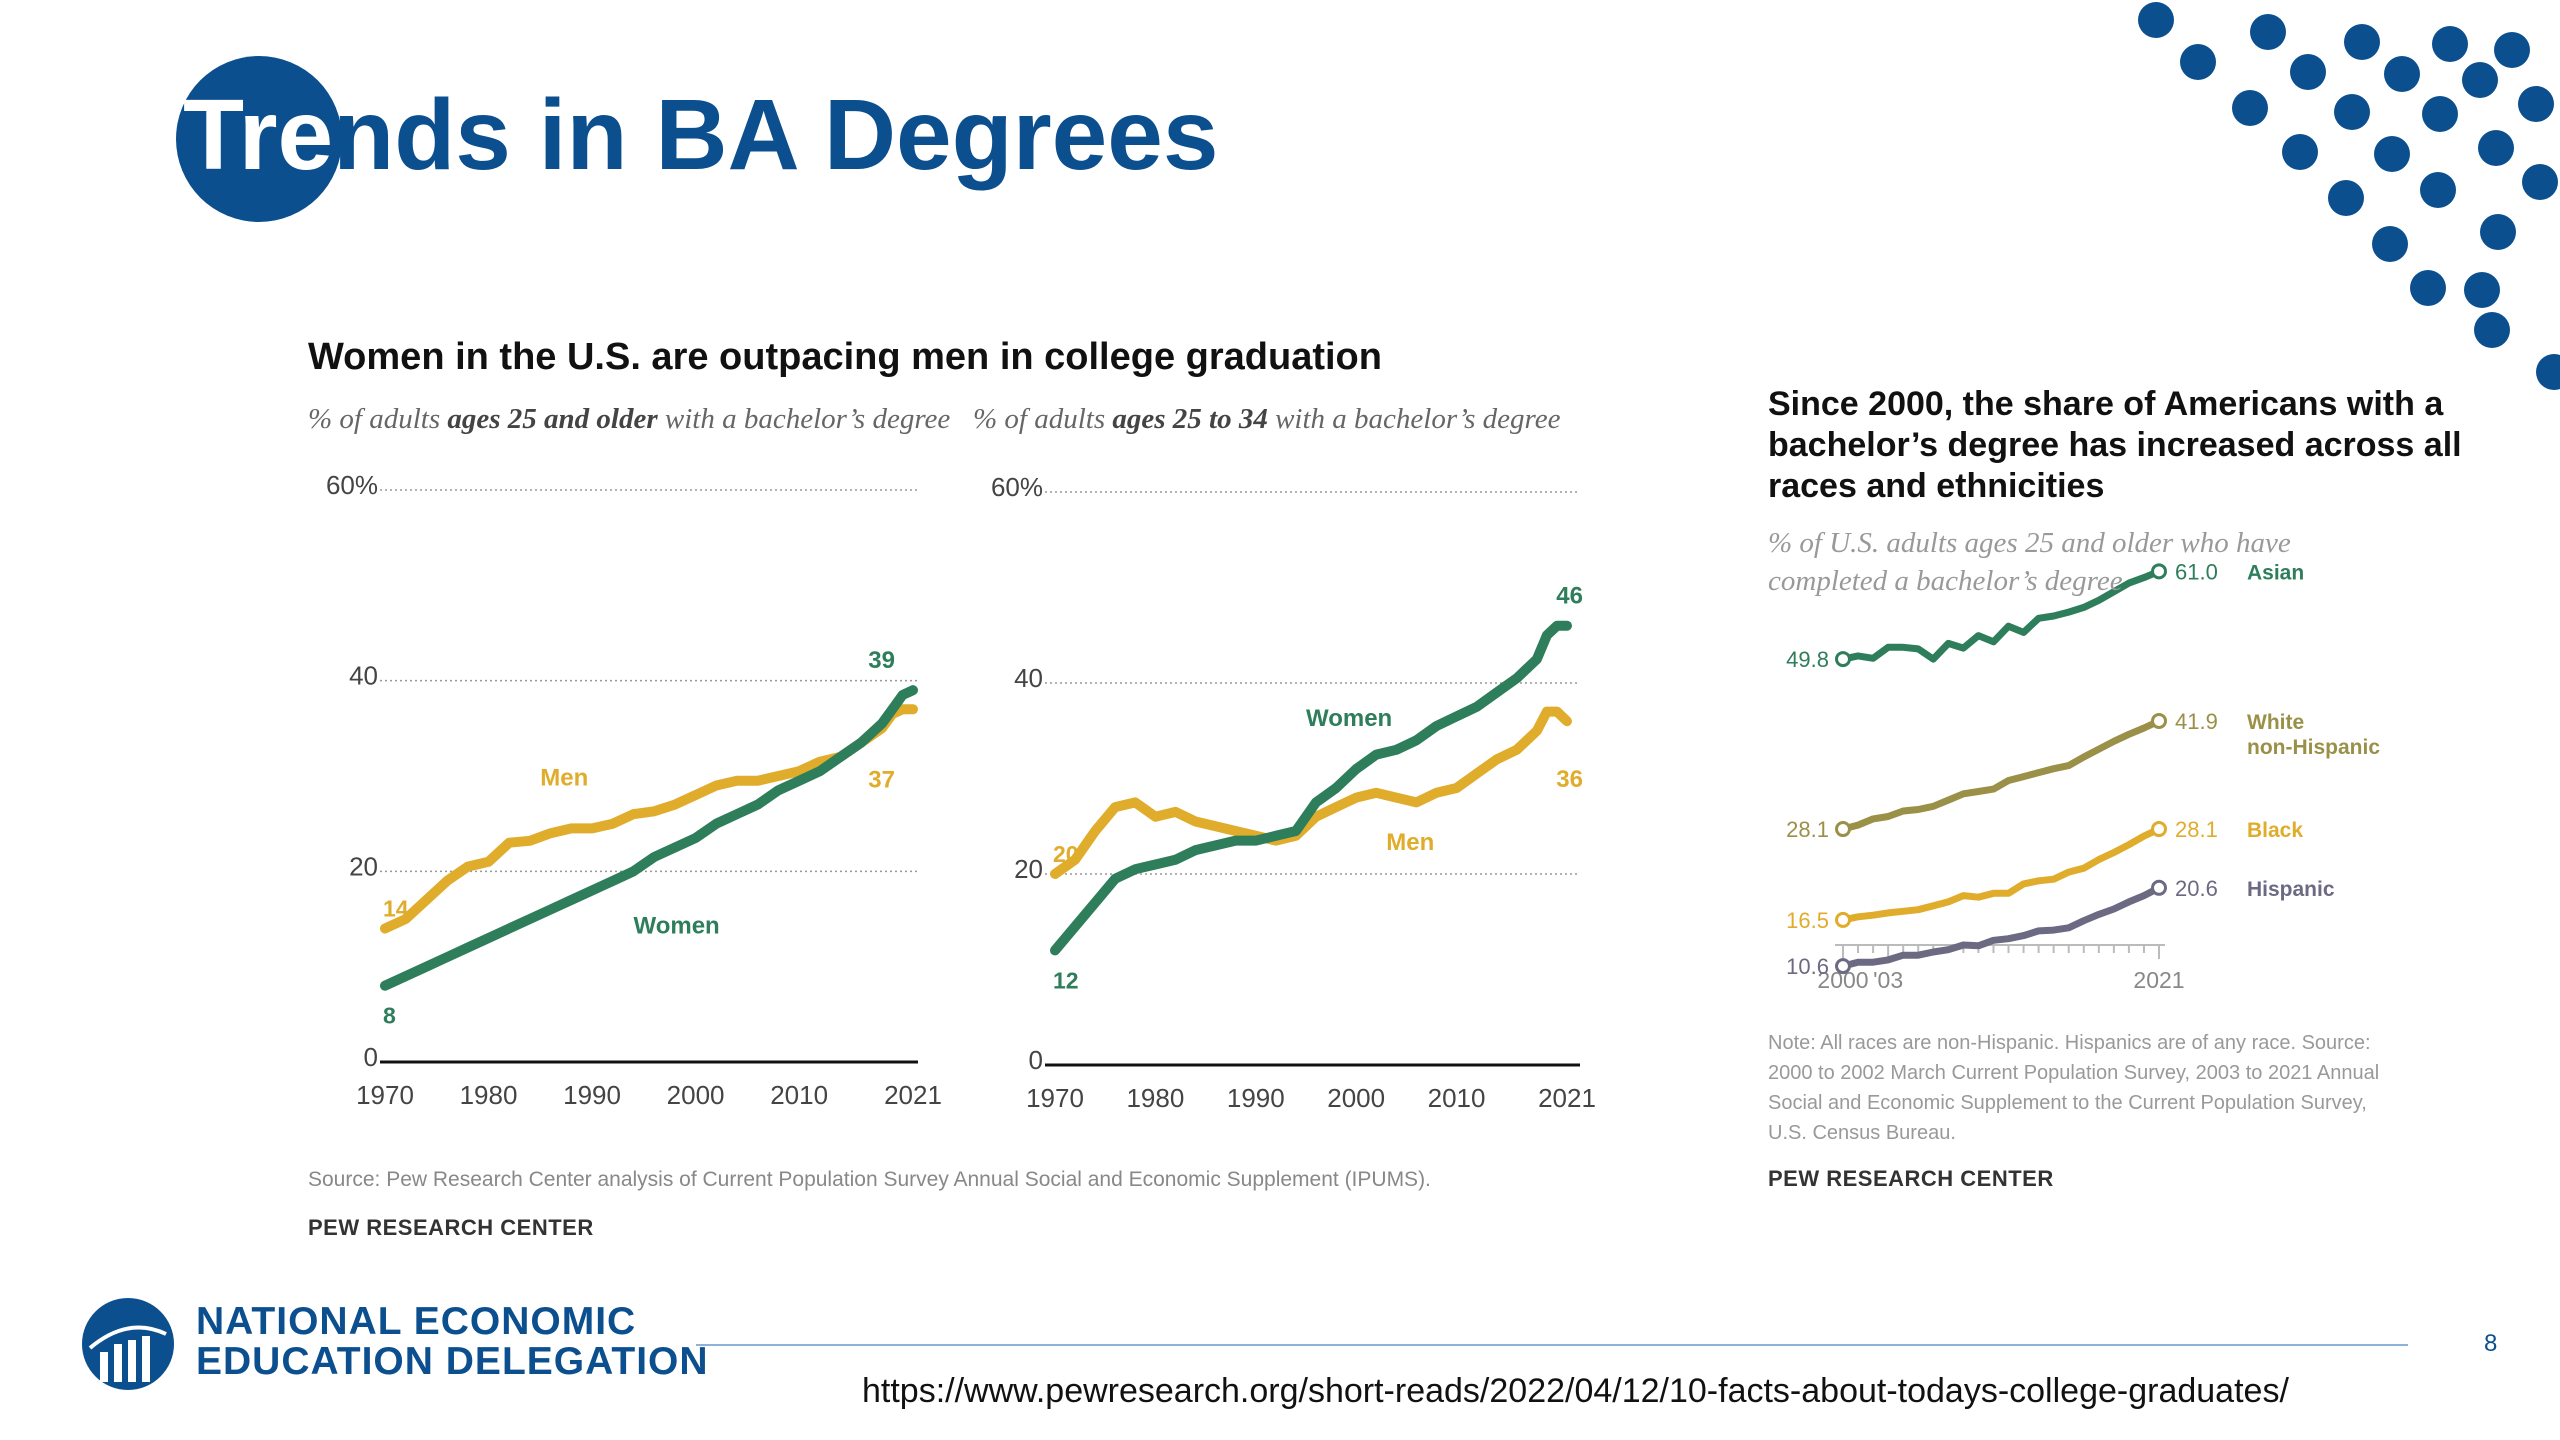 The width and height of the screenshot is (2560, 1440). I want to click on chart2-x-tick-label: 1970, so click(1055, 1098).